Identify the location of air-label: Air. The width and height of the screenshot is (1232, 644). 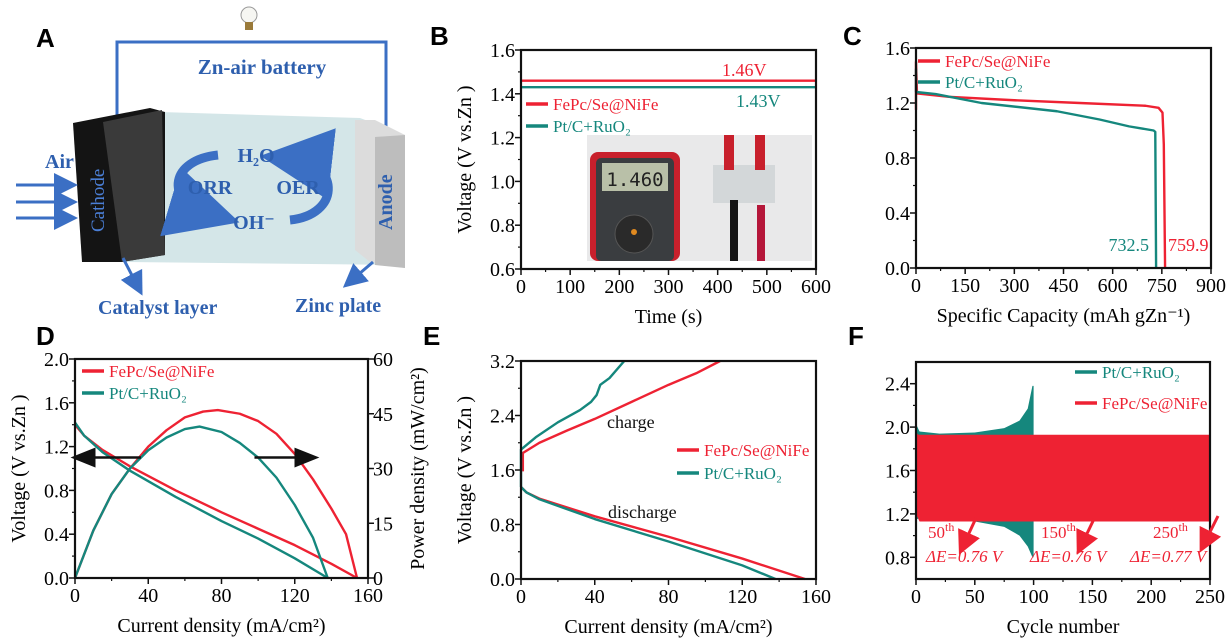
(59, 162).